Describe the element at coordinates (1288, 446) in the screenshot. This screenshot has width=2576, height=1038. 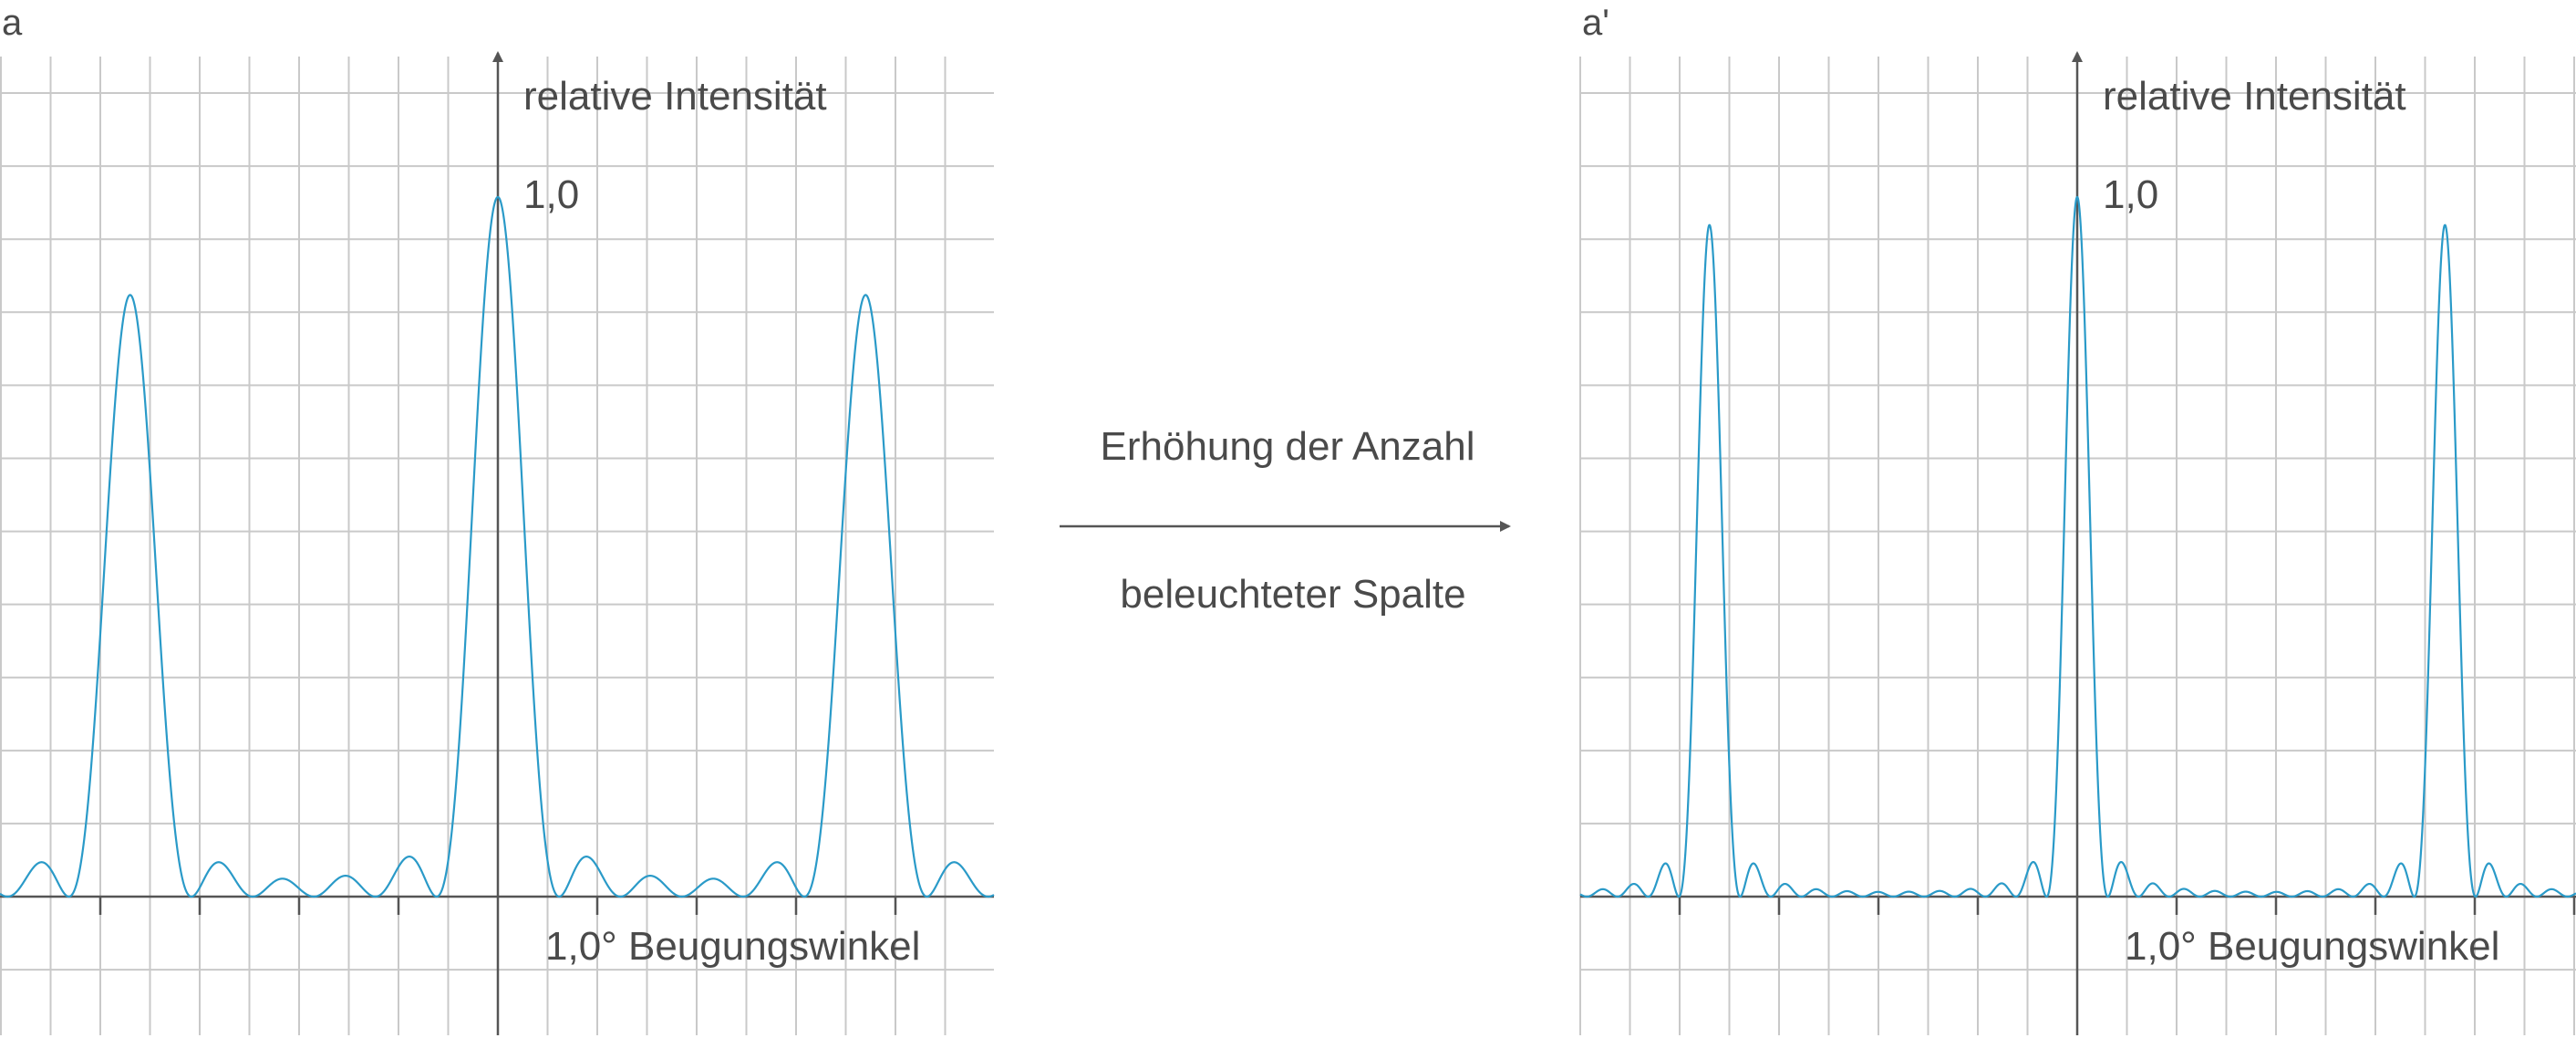
I see `transition-text-line1: Erhöhung der Anzahl` at that location.